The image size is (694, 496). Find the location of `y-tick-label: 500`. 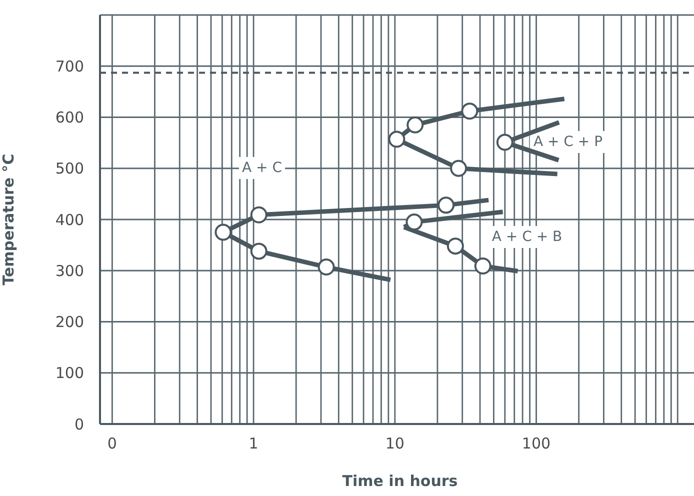

y-tick-label: 500 is located at coordinates (69, 169).